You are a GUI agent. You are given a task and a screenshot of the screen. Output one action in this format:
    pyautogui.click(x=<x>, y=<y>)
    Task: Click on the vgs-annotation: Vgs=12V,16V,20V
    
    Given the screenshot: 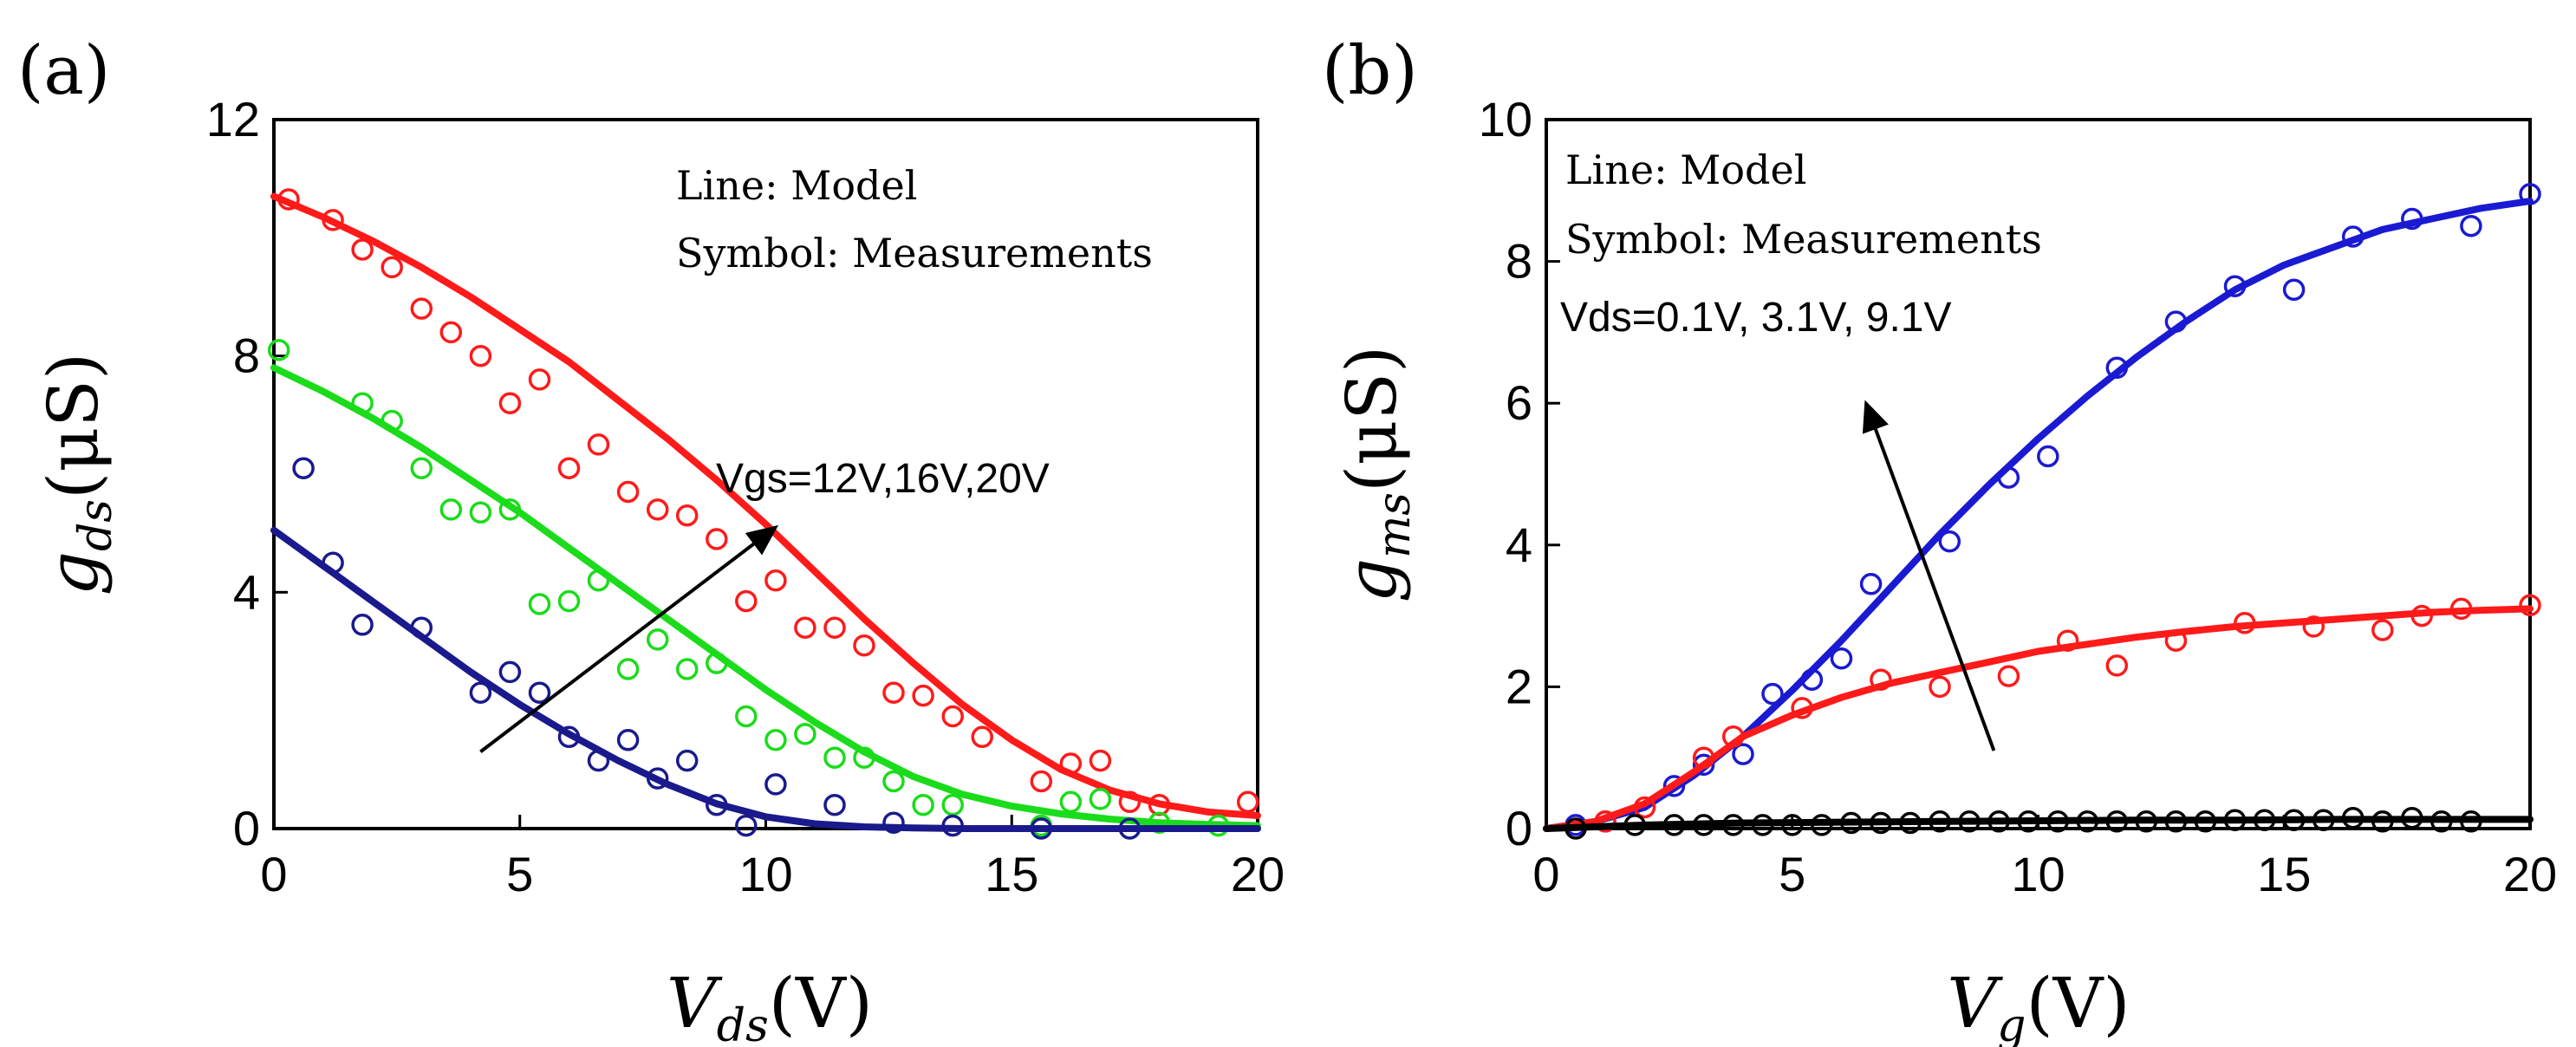 What is the action you would take?
    pyautogui.click(x=883, y=479)
    